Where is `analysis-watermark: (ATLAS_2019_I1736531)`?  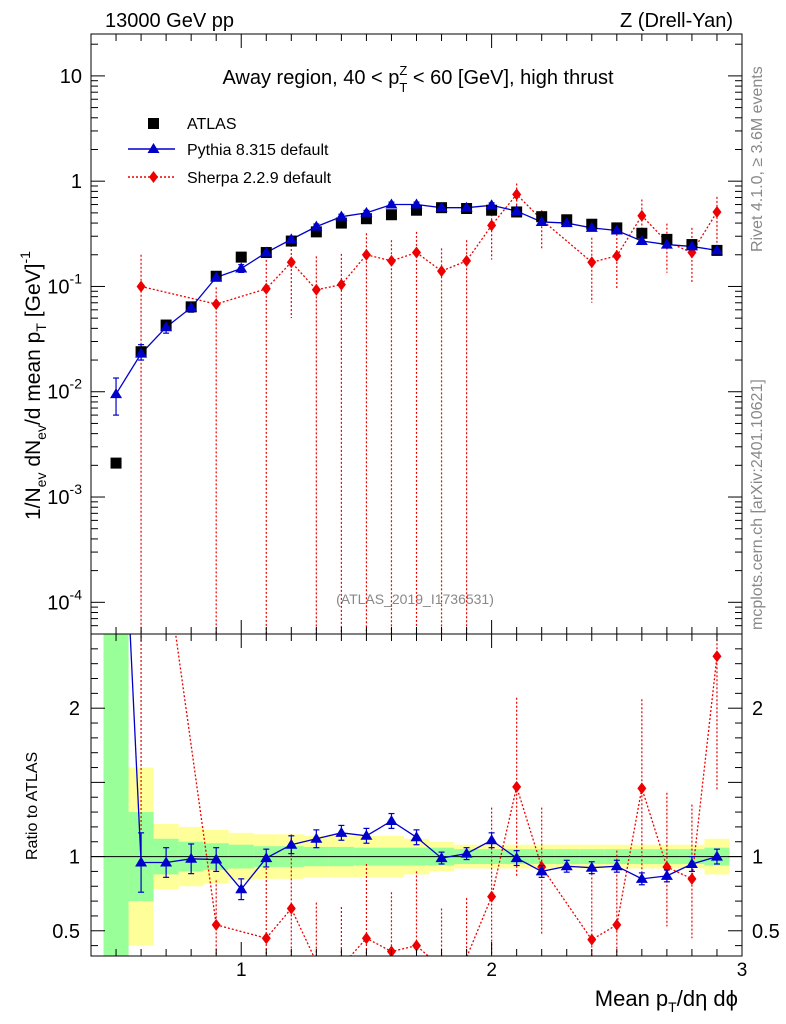 analysis-watermark: (ATLAS_2019_I1736531) is located at coordinates (415, 599).